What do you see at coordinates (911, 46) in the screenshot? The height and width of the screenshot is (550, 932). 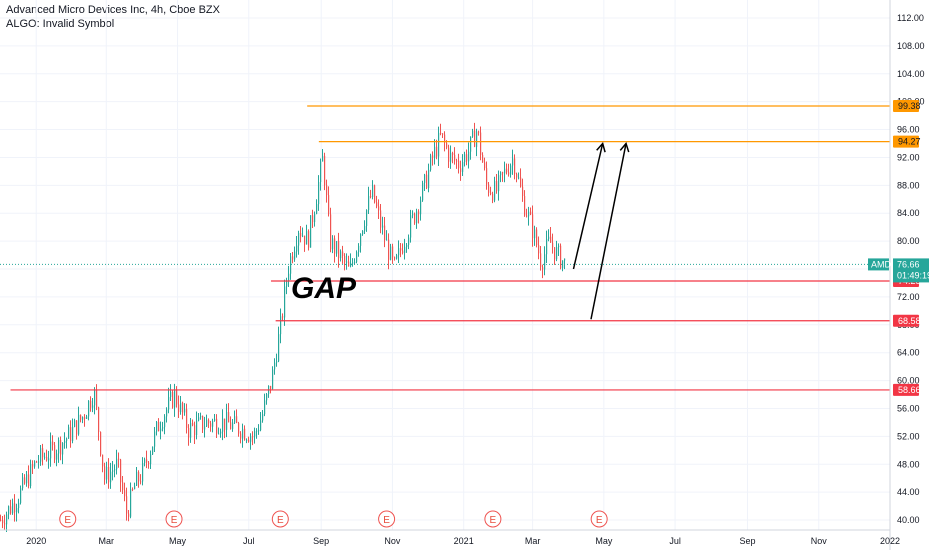 I see `y-tick-label: 108.00` at bounding box center [911, 46].